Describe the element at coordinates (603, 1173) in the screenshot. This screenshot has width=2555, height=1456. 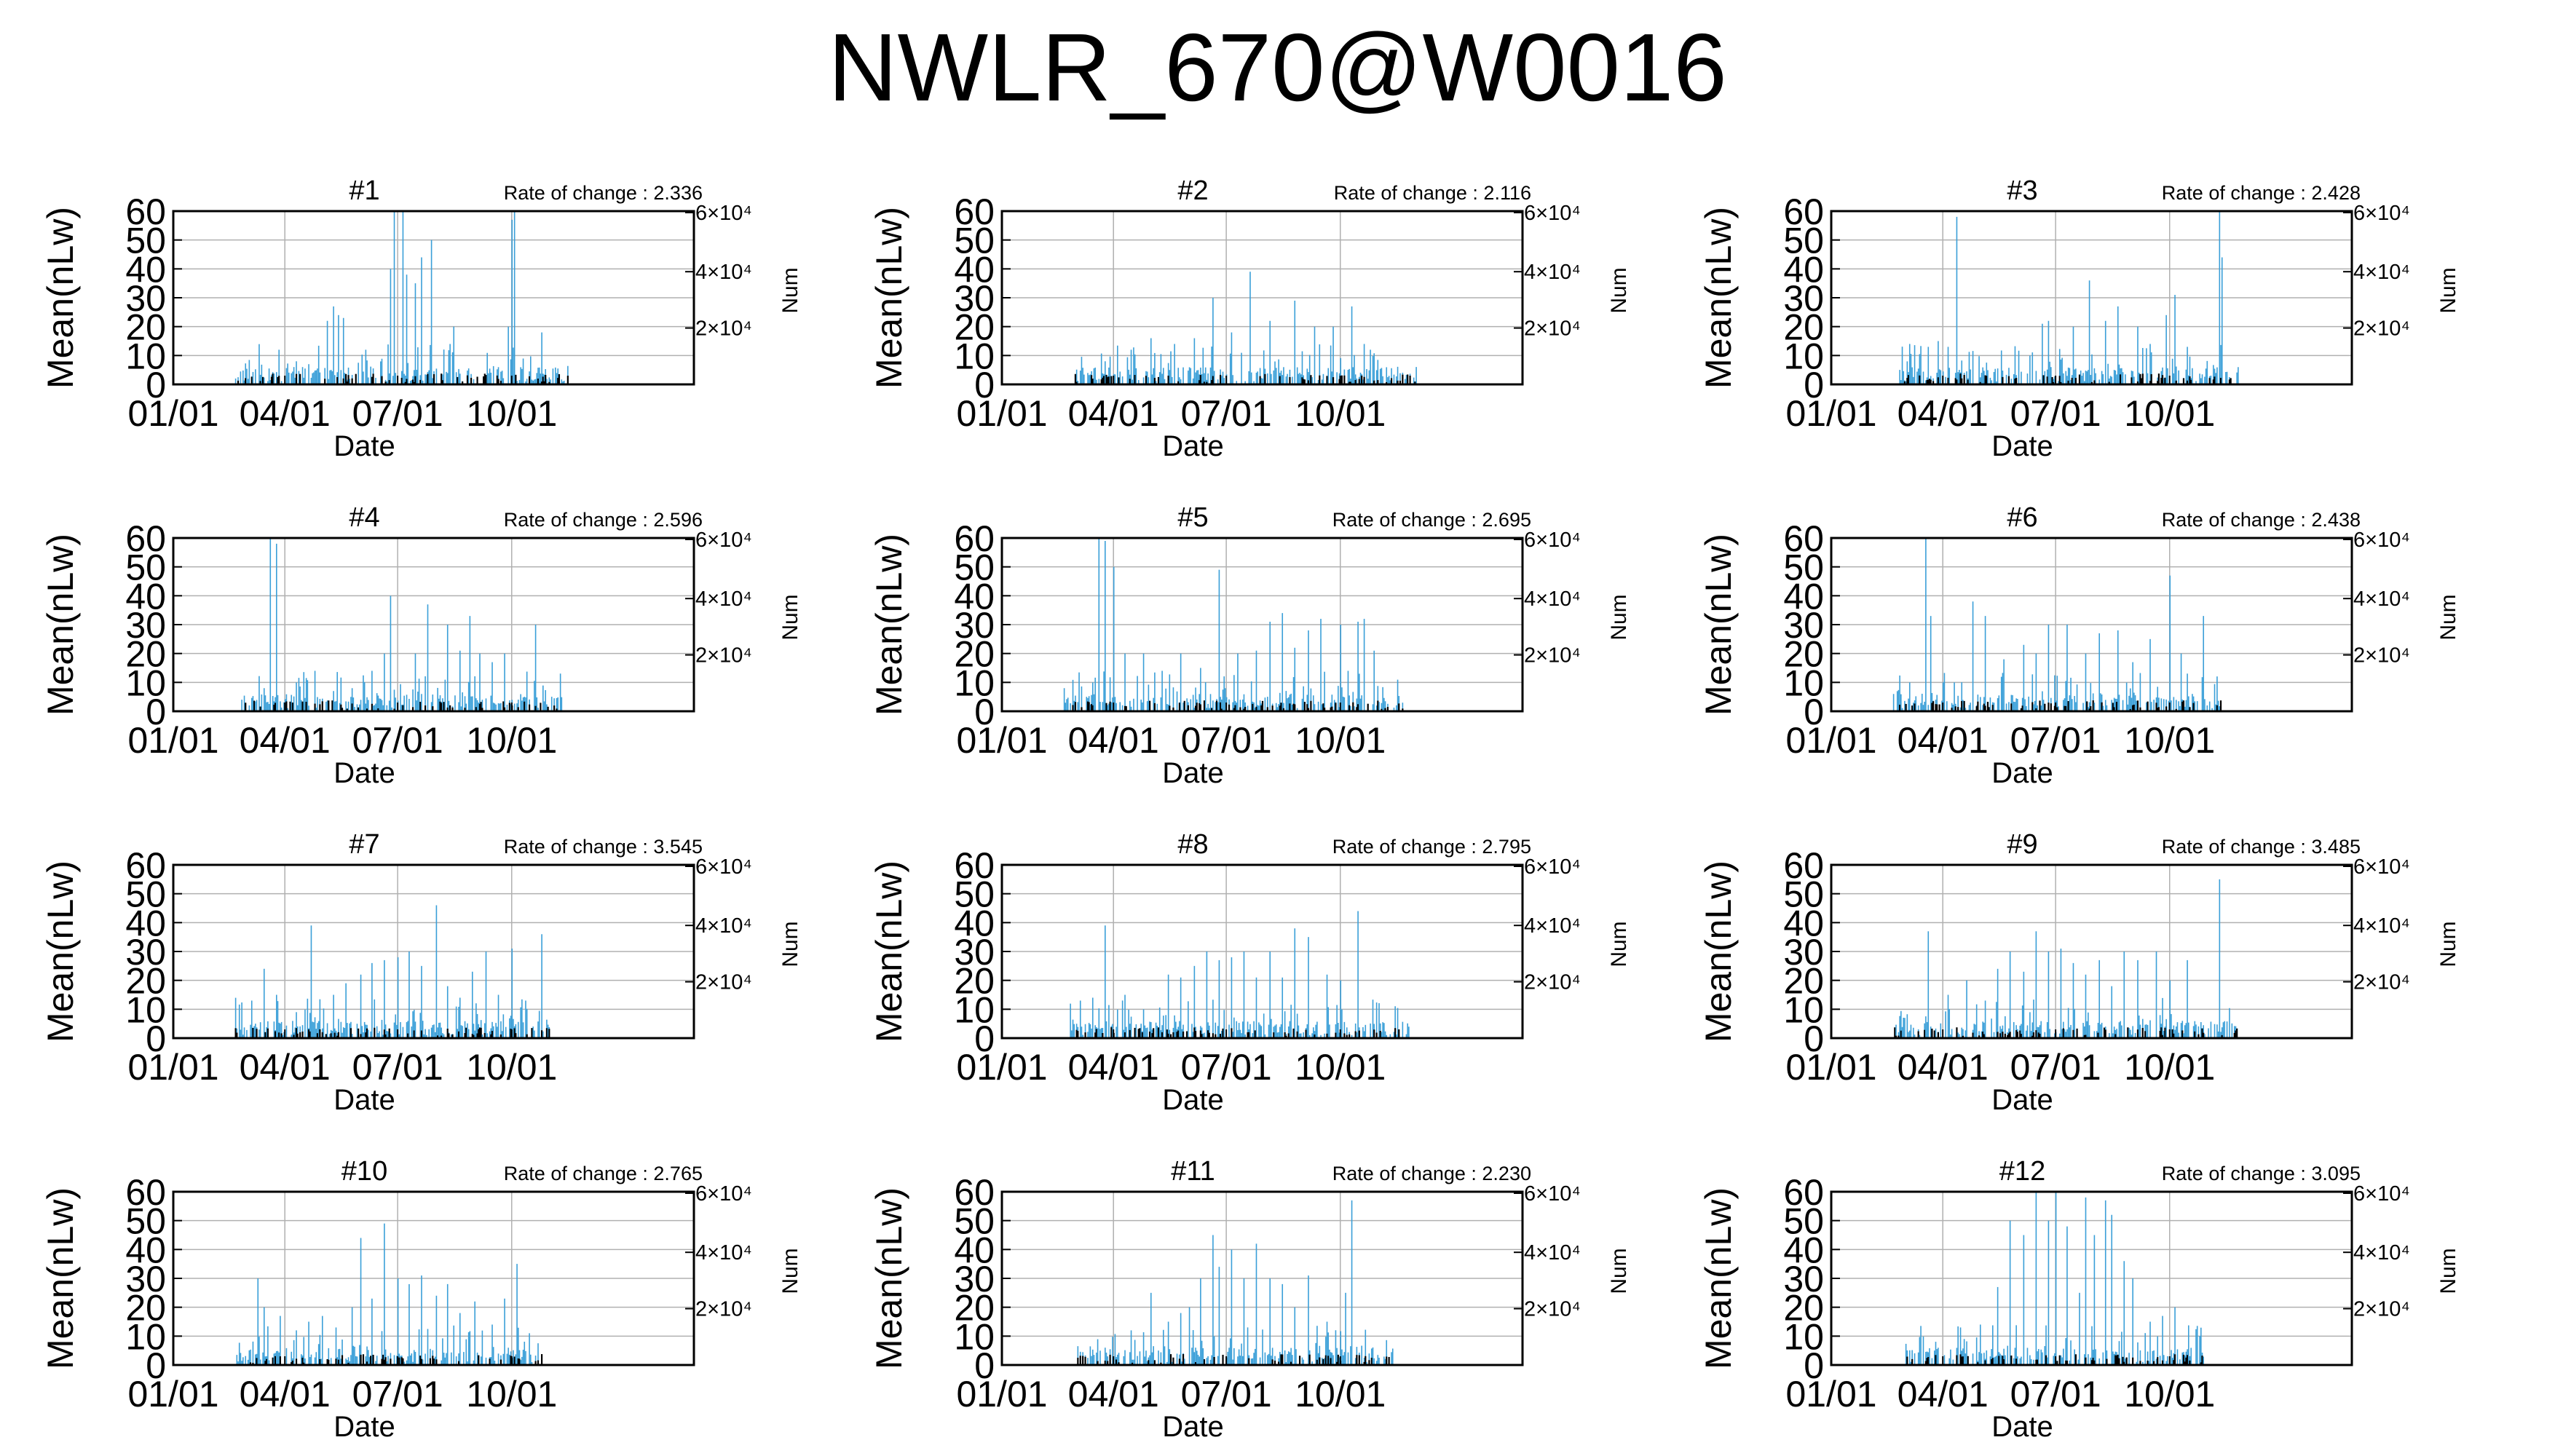
I see `rate-of-change-label: Rate of change : 2.765` at that location.